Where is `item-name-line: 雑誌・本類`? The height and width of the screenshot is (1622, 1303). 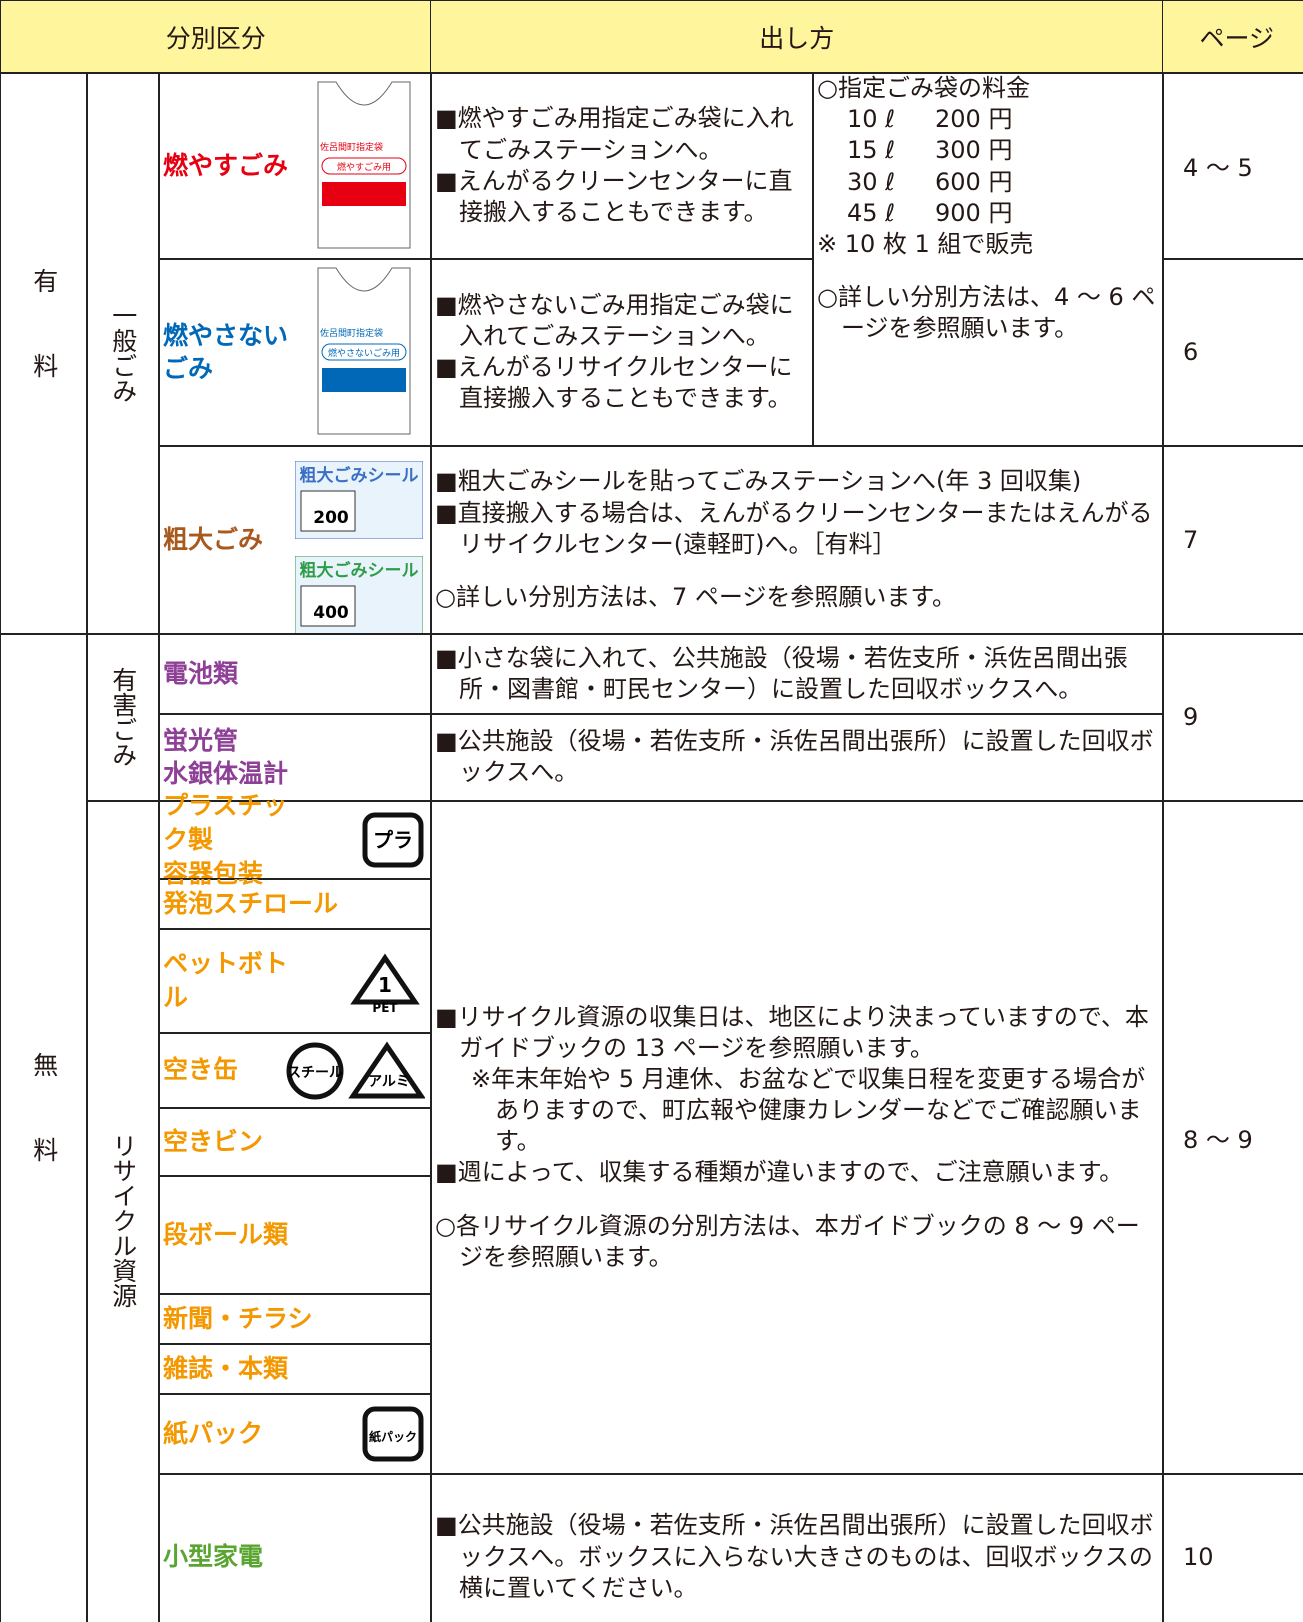
item-name-line: 雑誌・本類 is located at coordinates (226, 1368).